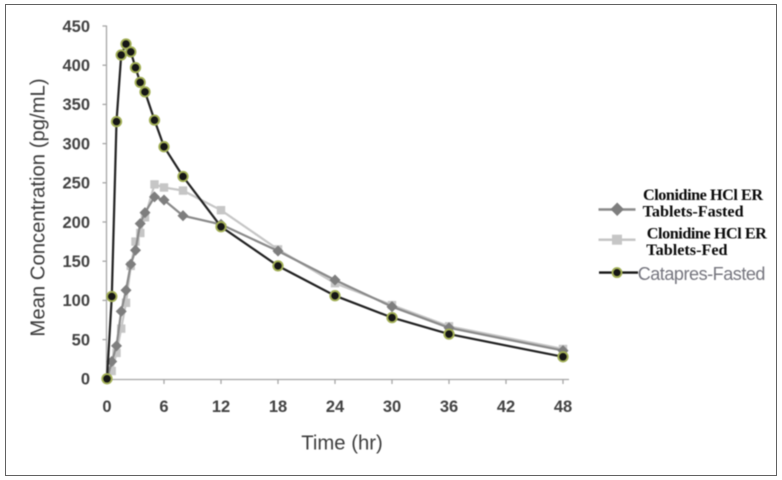 This screenshot has height=480, width=782. Describe the element at coordinates (449, 407) in the screenshot. I see `svg-text: 36` at that location.